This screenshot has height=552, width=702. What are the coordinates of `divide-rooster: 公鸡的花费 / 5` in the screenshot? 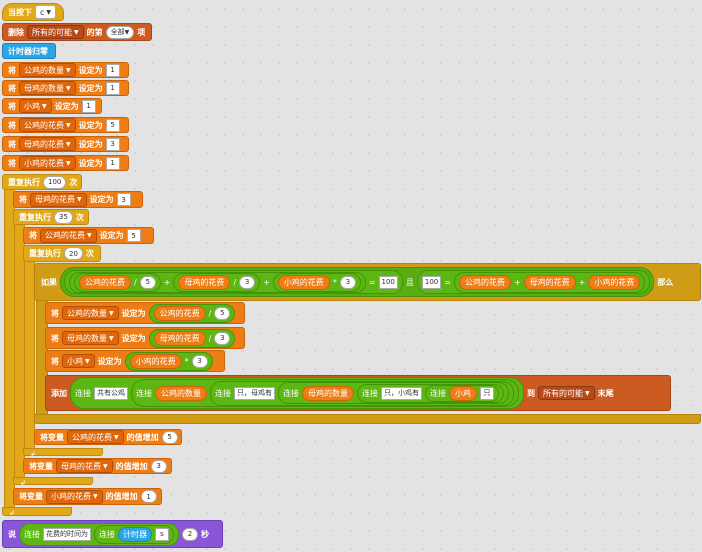 It's located at (117, 282).